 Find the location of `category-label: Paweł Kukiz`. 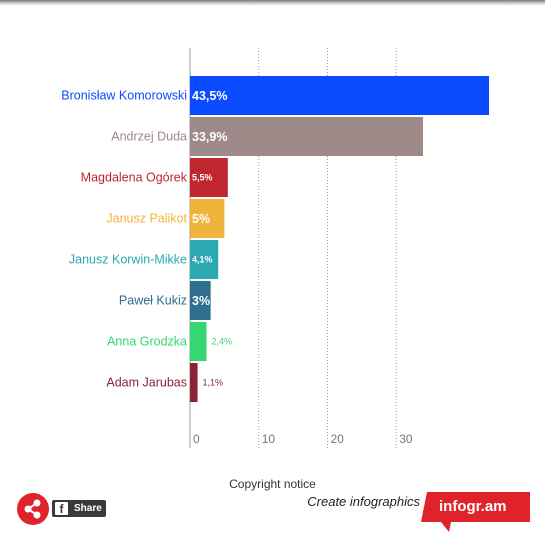

category-label: Paweł Kukiz is located at coordinates (153, 301).